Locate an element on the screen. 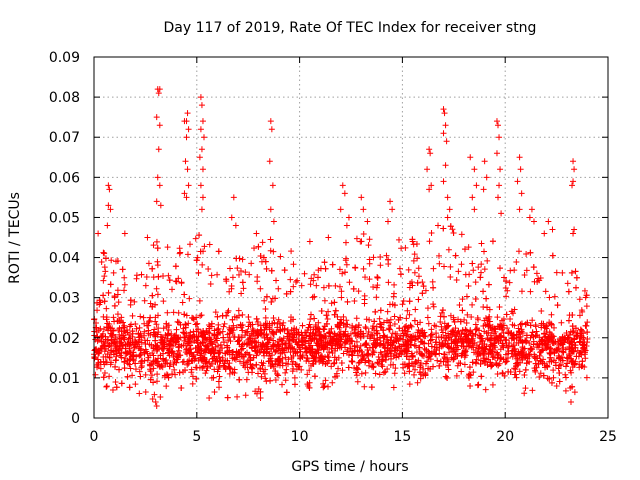  y-tick-label: 0.02 is located at coordinates (64, 339).